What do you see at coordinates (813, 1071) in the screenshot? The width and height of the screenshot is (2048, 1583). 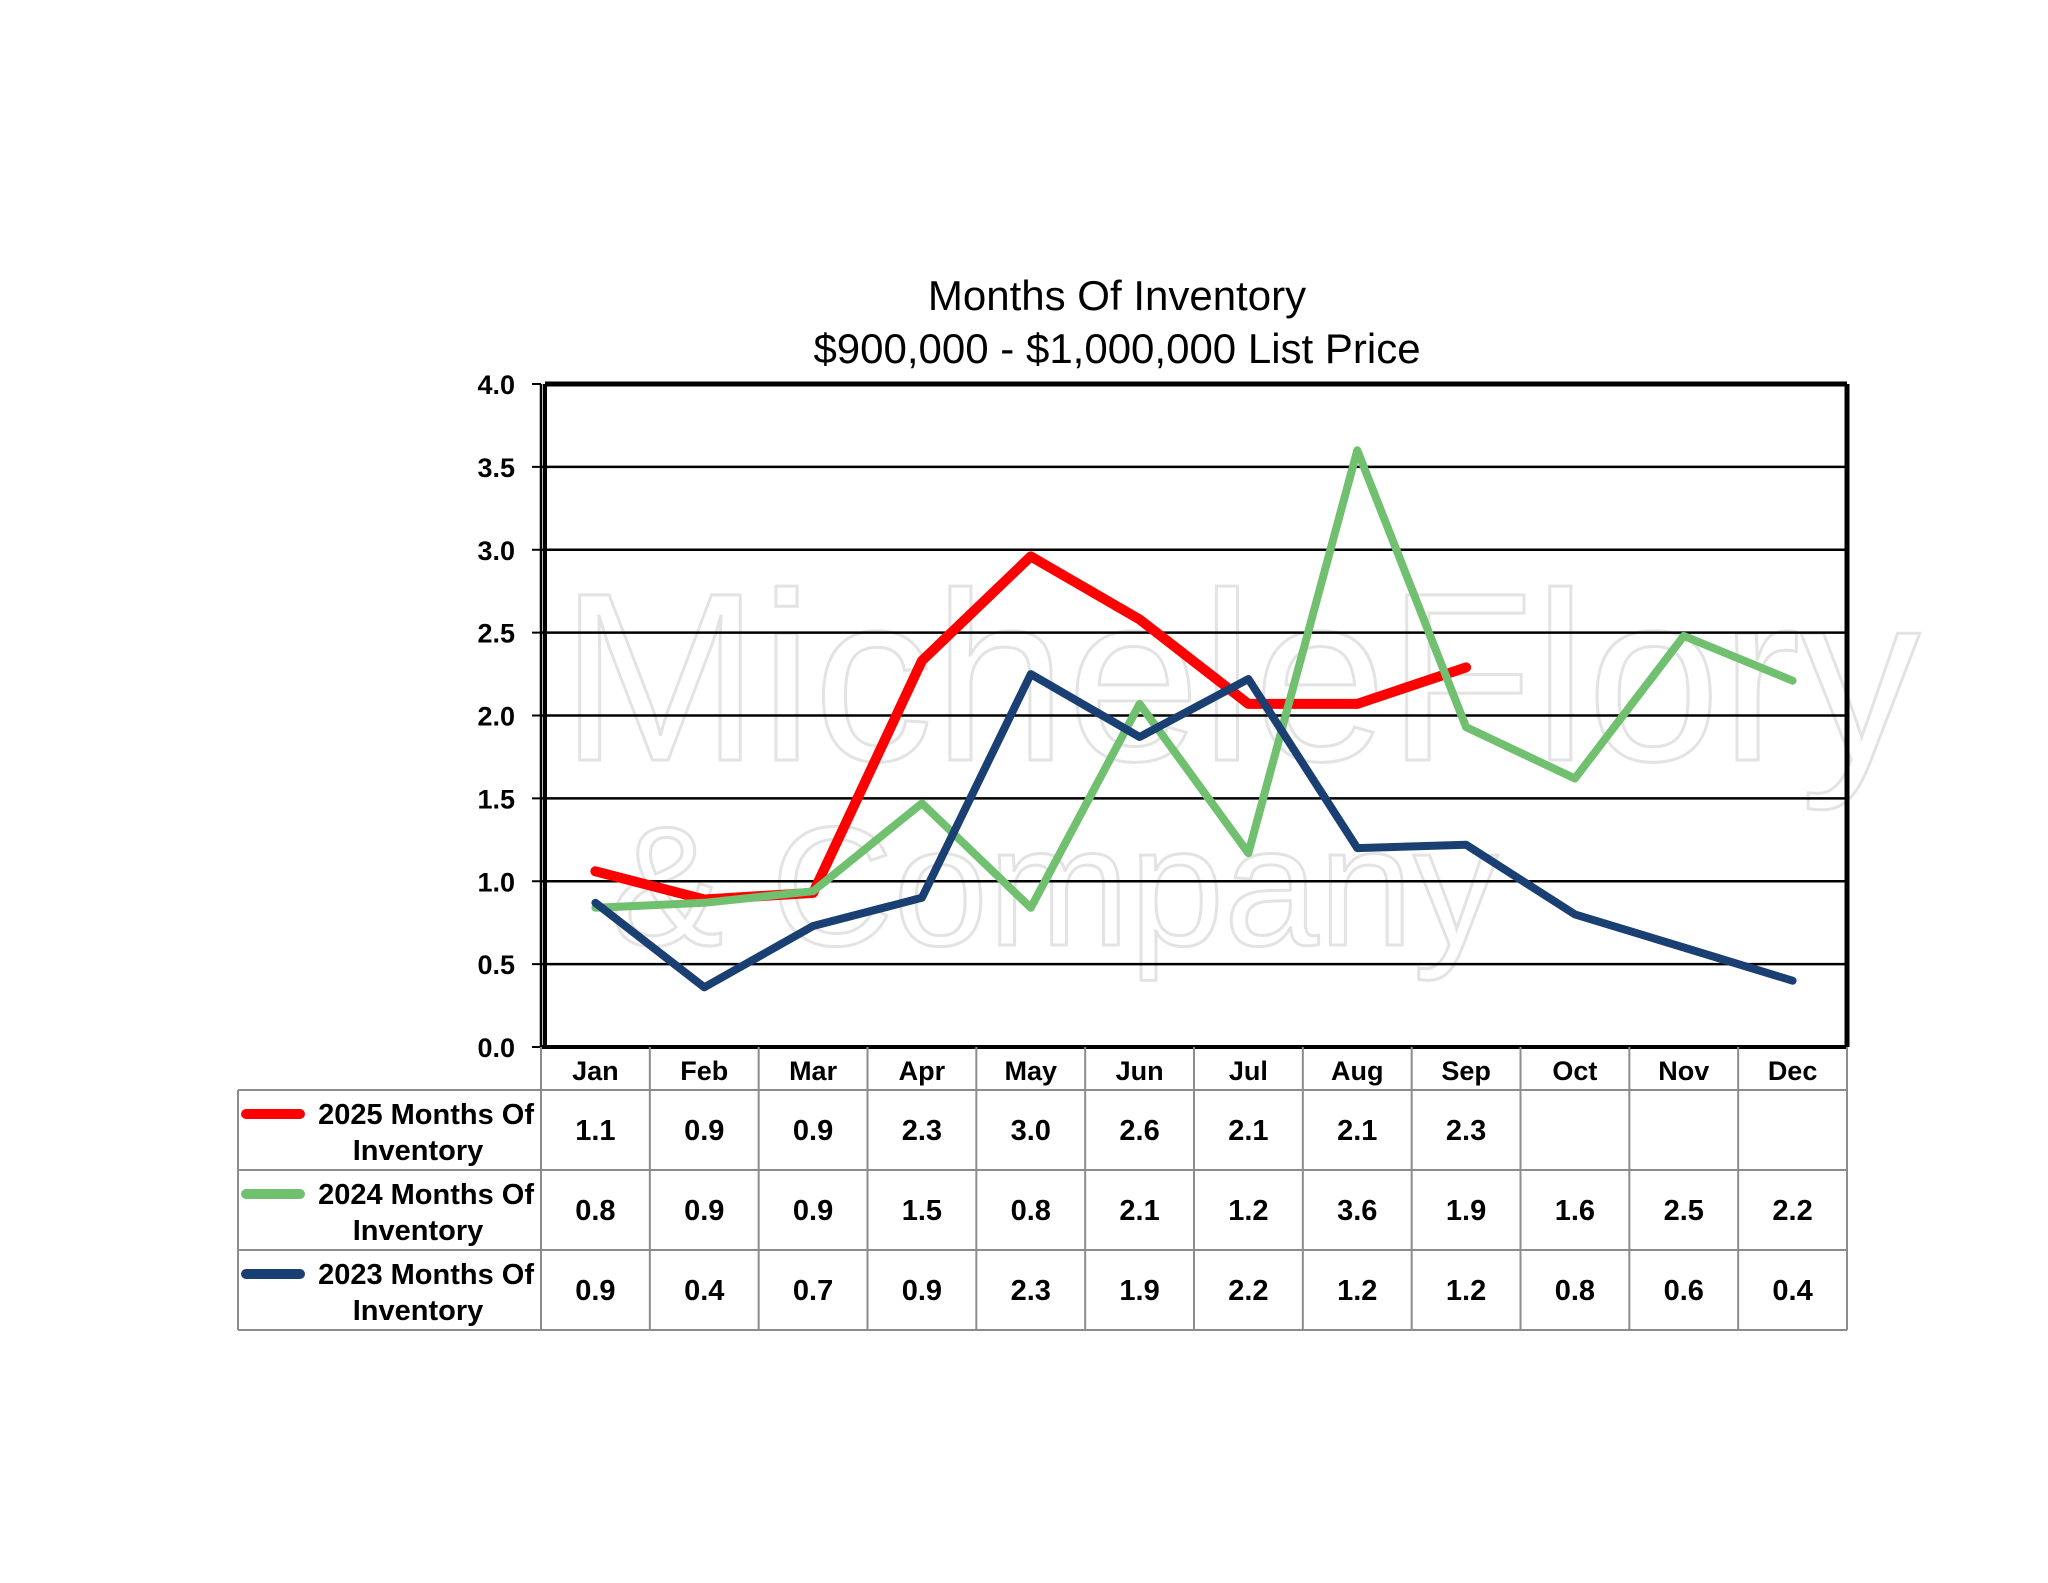 I see `x-tick-label: Mar` at bounding box center [813, 1071].